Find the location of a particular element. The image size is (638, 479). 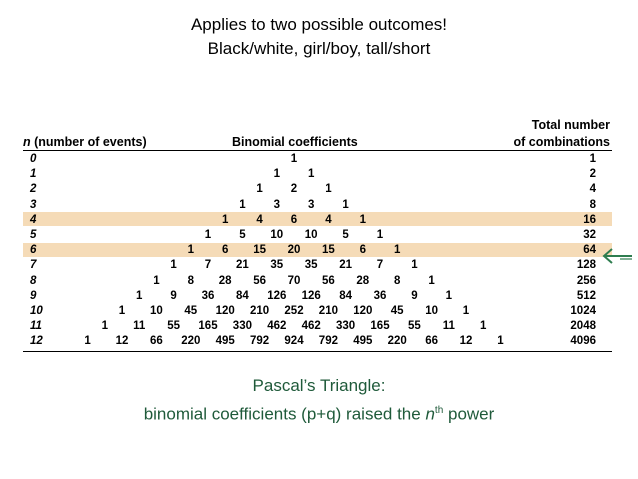

coefficient-cell: 70 is located at coordinates (294, 280).